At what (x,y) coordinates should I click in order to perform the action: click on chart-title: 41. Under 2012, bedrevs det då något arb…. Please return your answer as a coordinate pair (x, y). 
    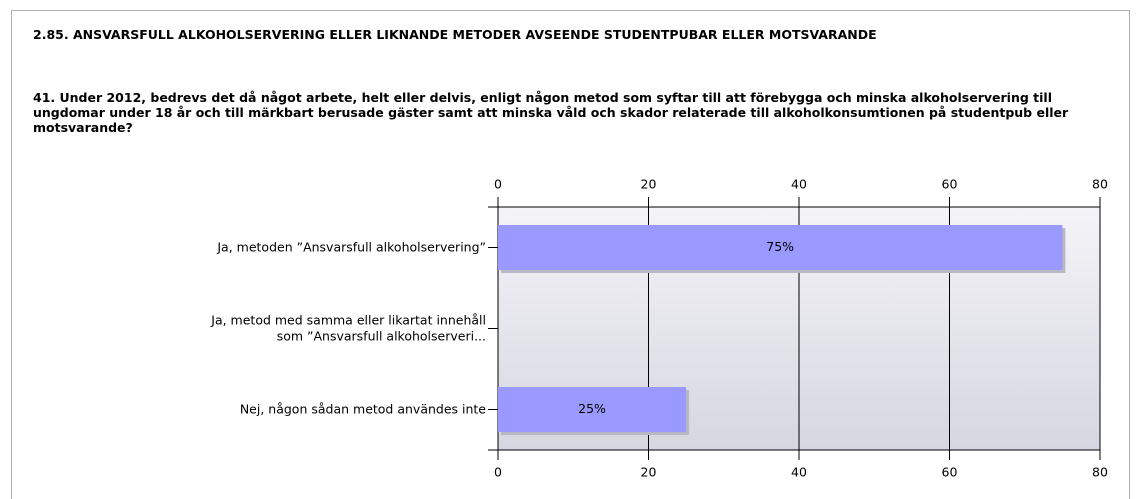
    Looking at the image, I should click on (551, 112).